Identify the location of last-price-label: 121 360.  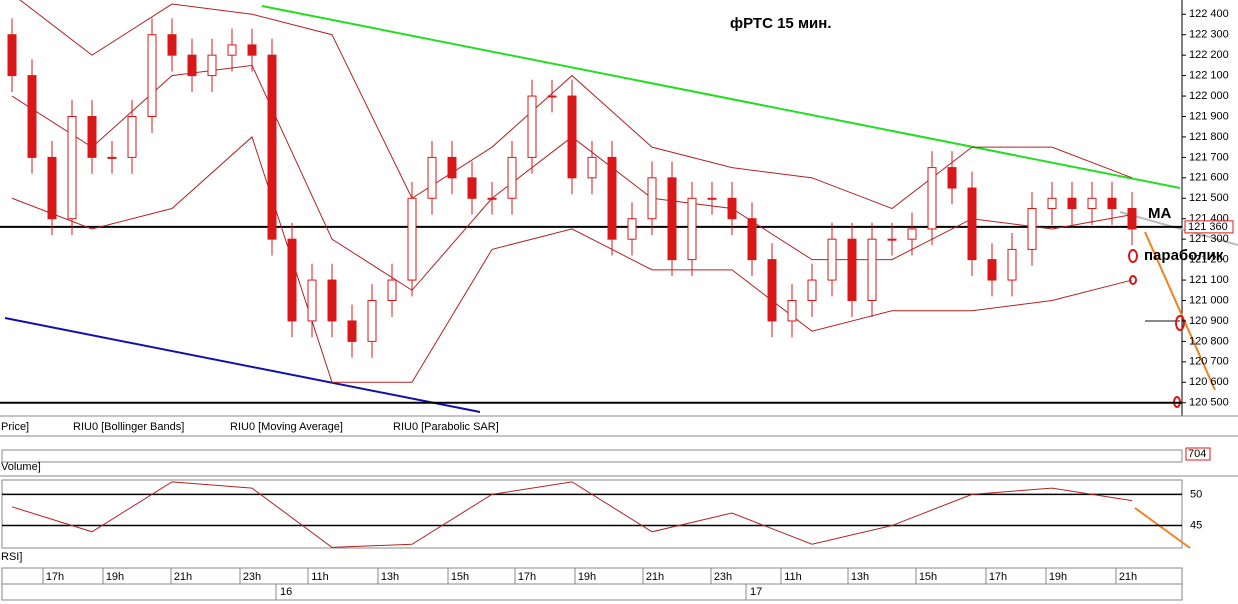
(1208, 227).